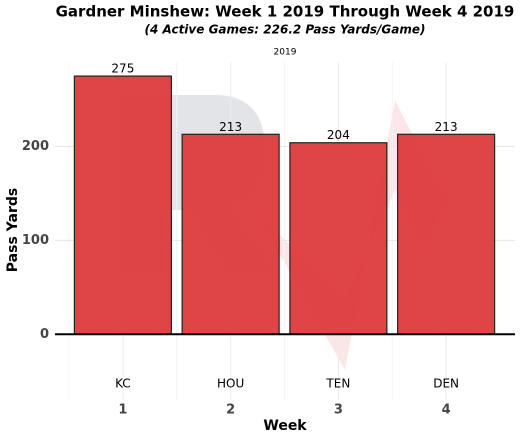  I want to click on opponent-label: KC, so click(123, 384).